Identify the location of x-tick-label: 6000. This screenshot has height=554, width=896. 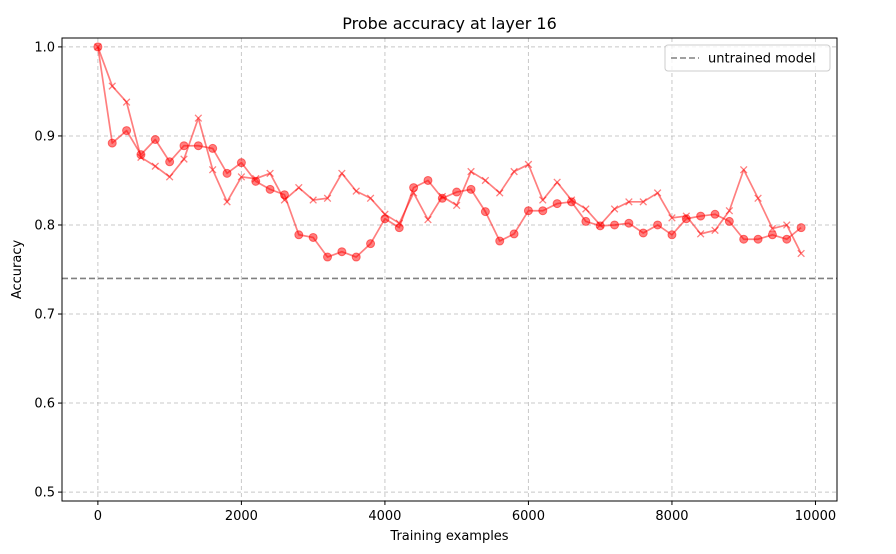
(528, 516).